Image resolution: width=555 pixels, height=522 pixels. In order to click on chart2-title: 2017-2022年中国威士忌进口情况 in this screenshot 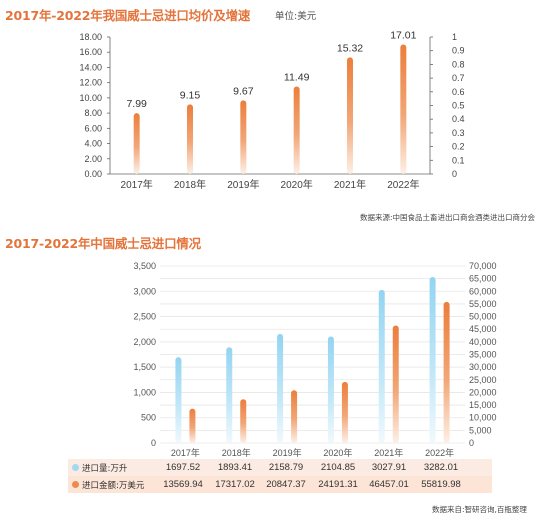, I will do `click(103, 243)`.